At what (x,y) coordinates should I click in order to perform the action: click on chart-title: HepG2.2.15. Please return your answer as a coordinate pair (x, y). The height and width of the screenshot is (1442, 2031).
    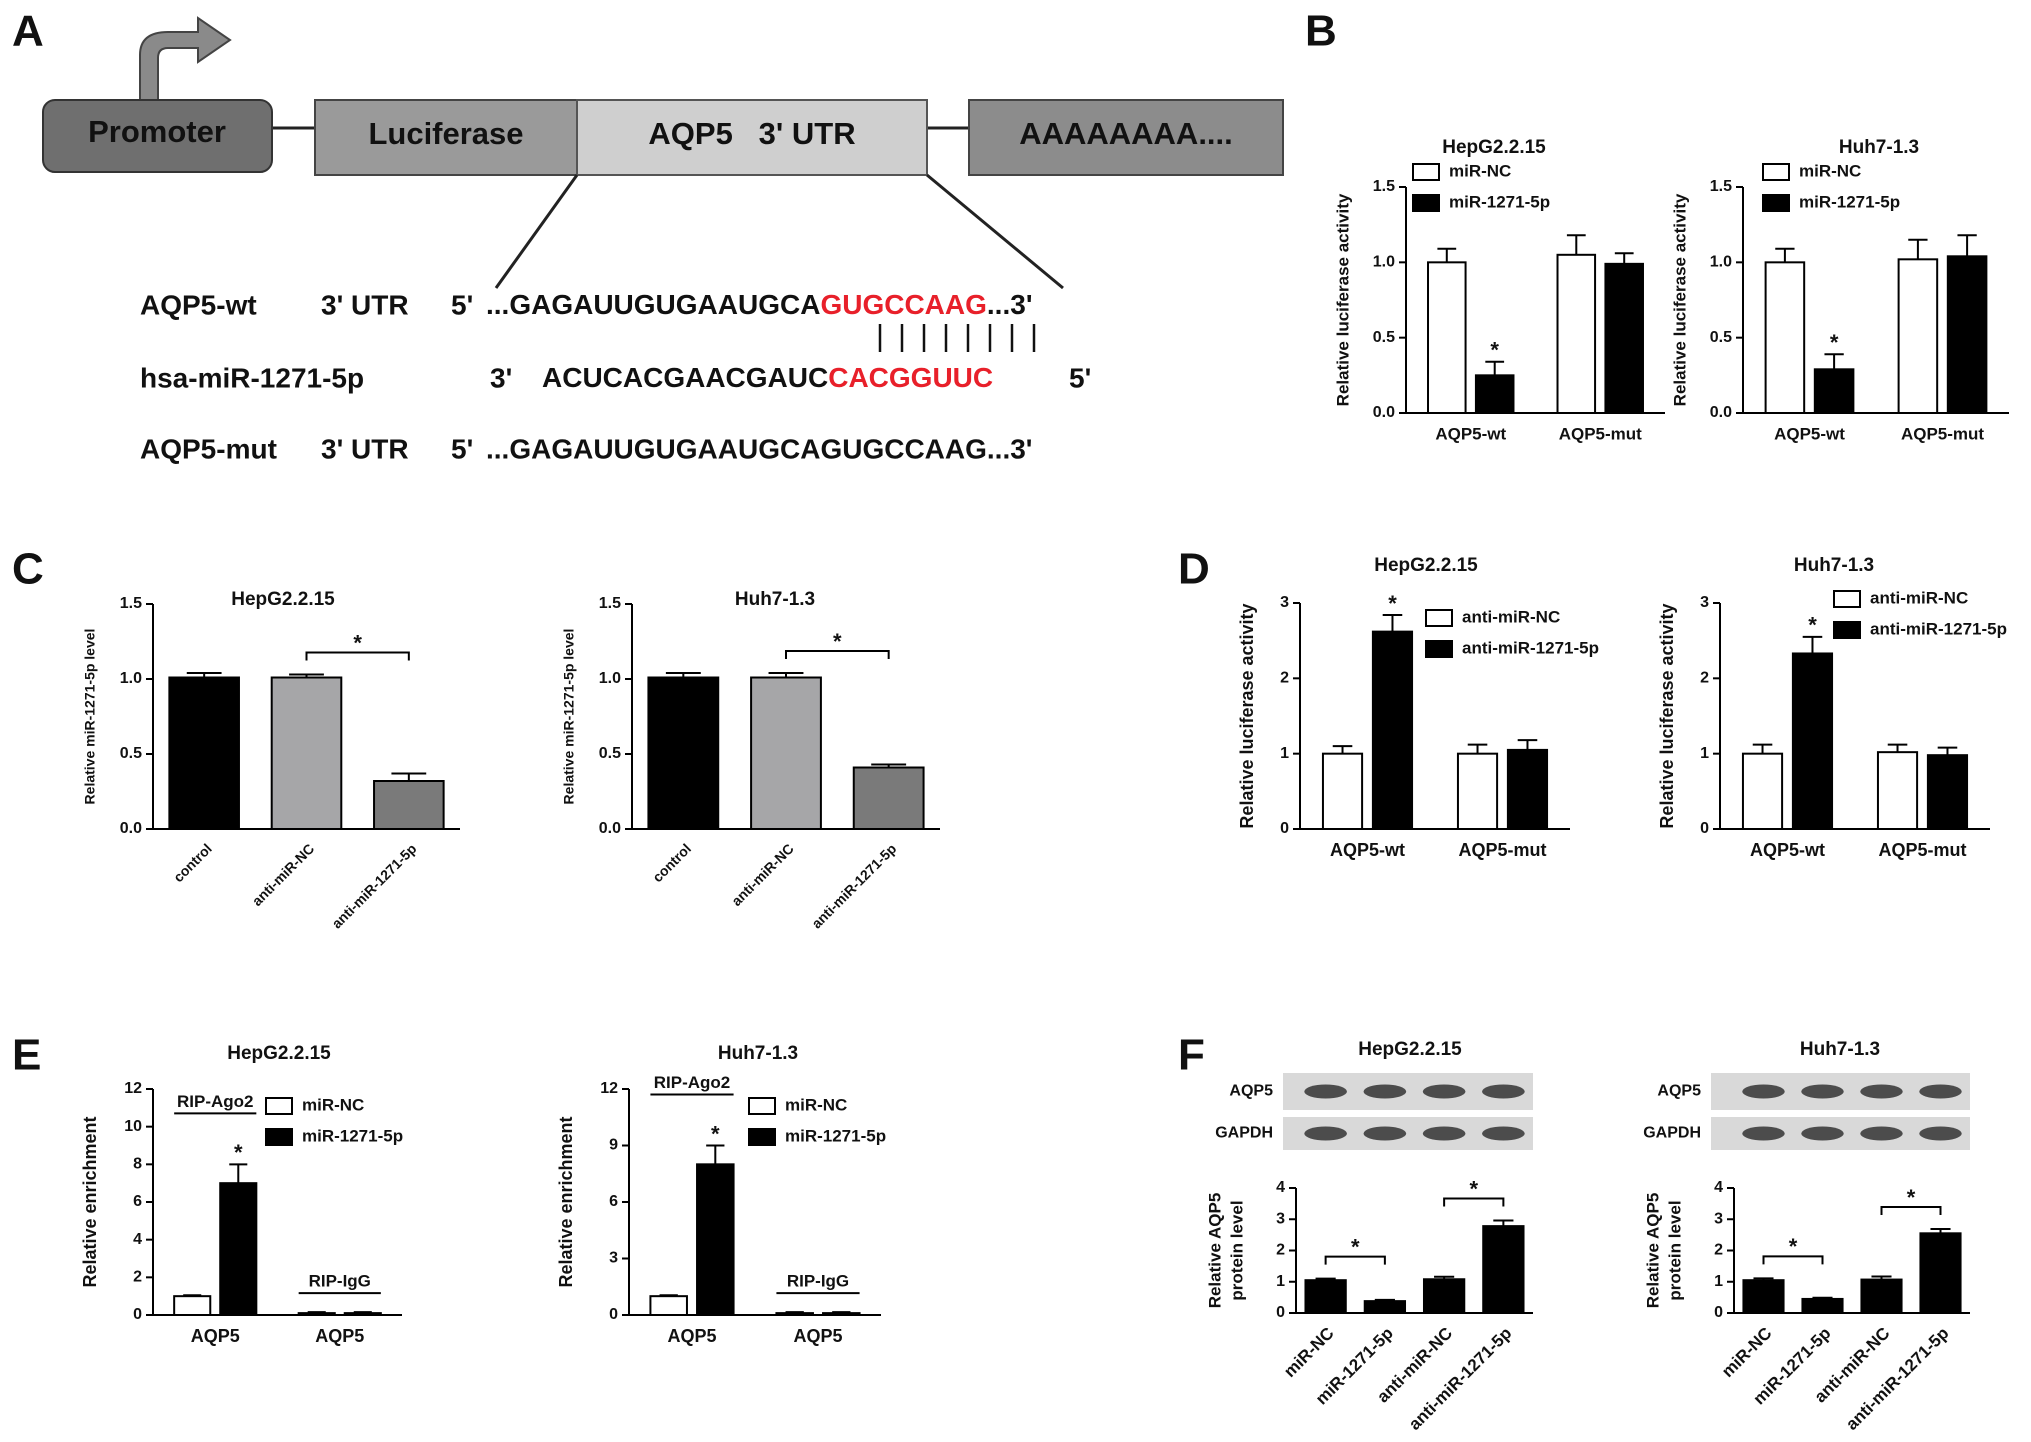
    Looking at the image, I should click on (1494, 147).